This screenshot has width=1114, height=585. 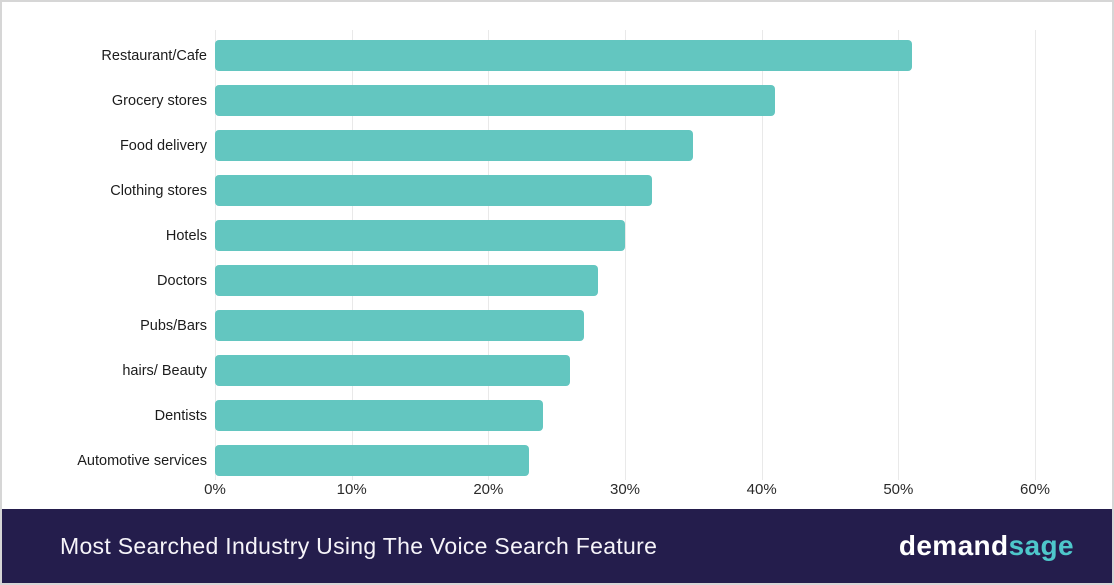 I want to click on chart-row: Food delivery, so click(x=557, y=145).